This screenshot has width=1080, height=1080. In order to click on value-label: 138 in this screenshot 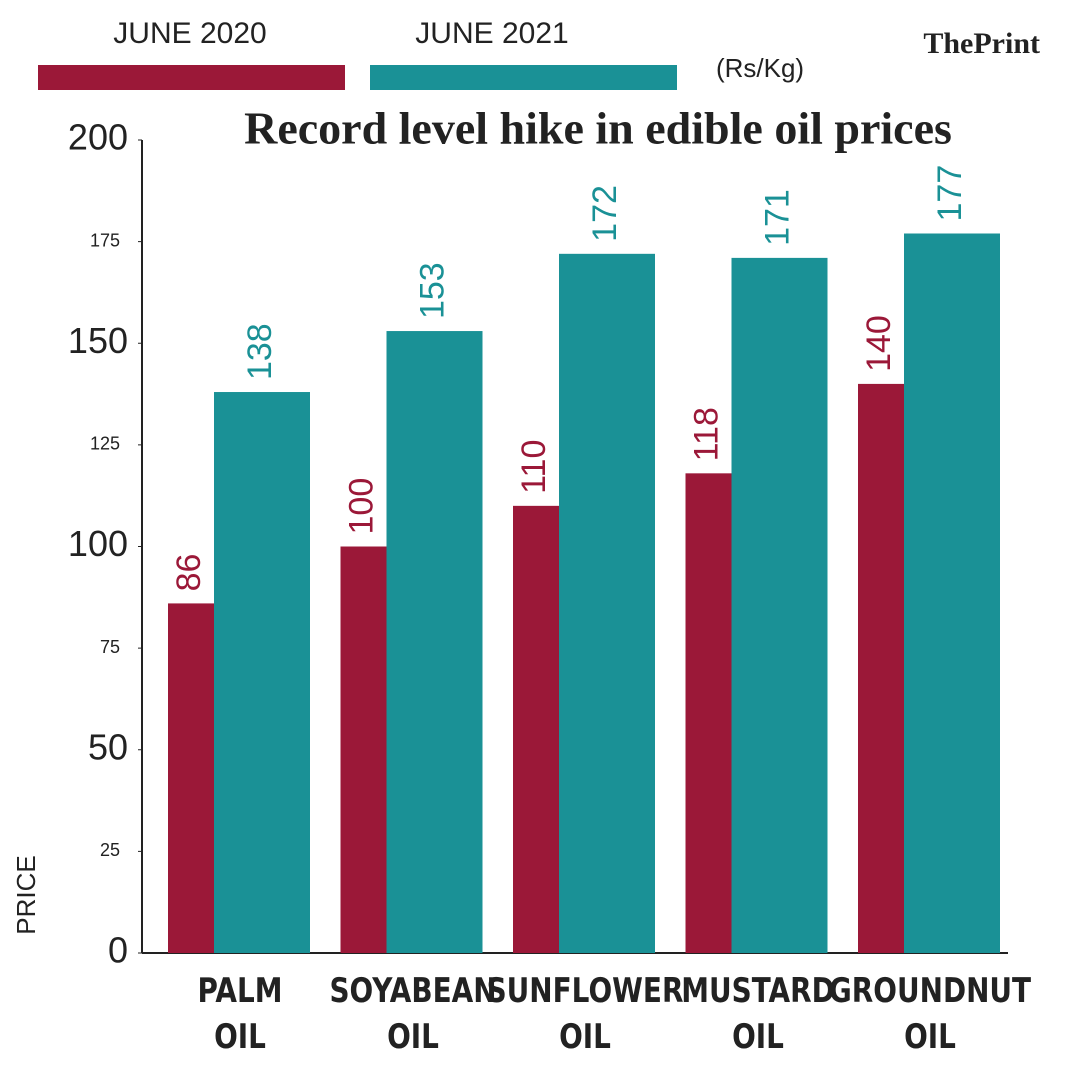, I will do `click(260, 351)`.